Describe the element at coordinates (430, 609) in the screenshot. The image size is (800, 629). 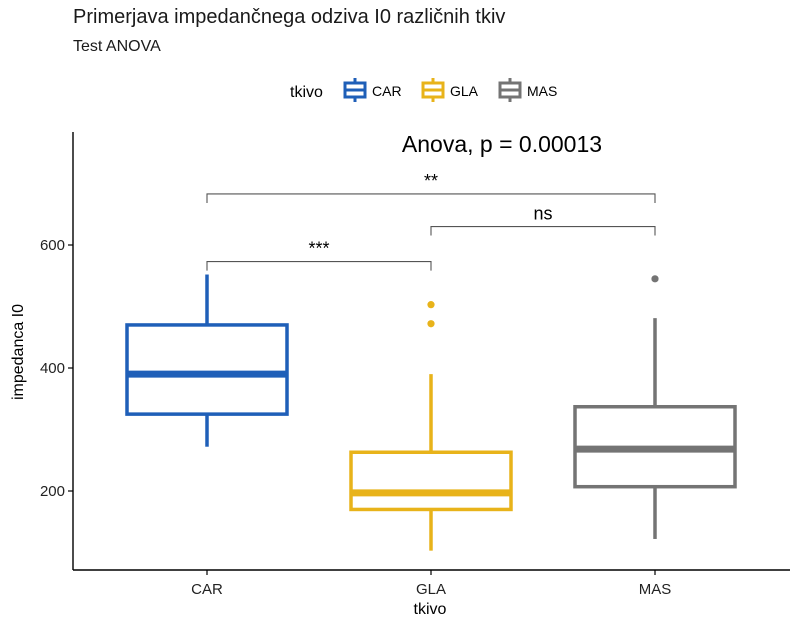
I see `x-axis-title: tkivo` at that location.